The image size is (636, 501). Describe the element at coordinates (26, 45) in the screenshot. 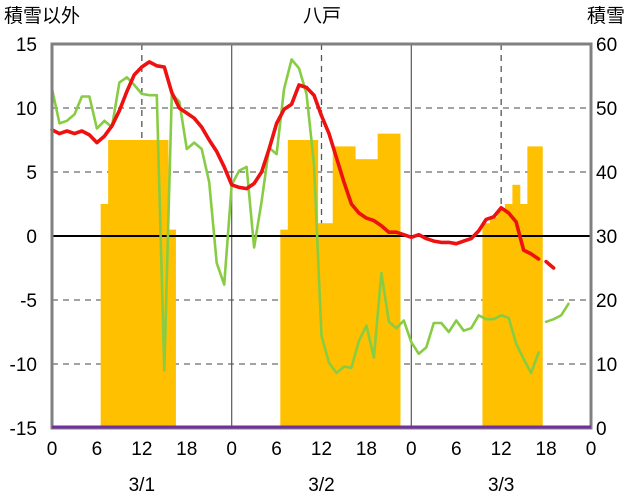

I see `left-tick-label: 15` at that location.